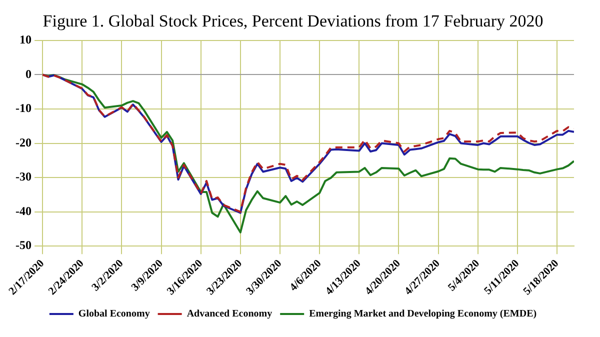 The image size is (600, 337). I want to click on y-tick-label: 0, so click(29, 73).